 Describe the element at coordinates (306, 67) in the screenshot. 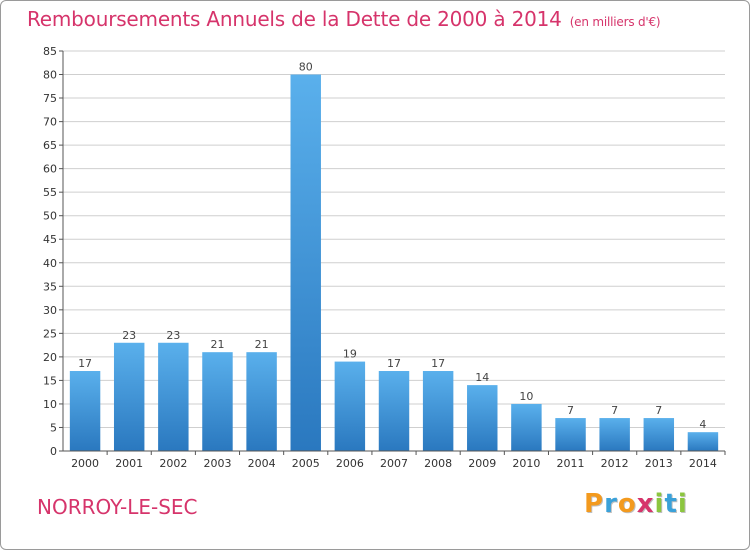

I see `data-label: 80` at that location.